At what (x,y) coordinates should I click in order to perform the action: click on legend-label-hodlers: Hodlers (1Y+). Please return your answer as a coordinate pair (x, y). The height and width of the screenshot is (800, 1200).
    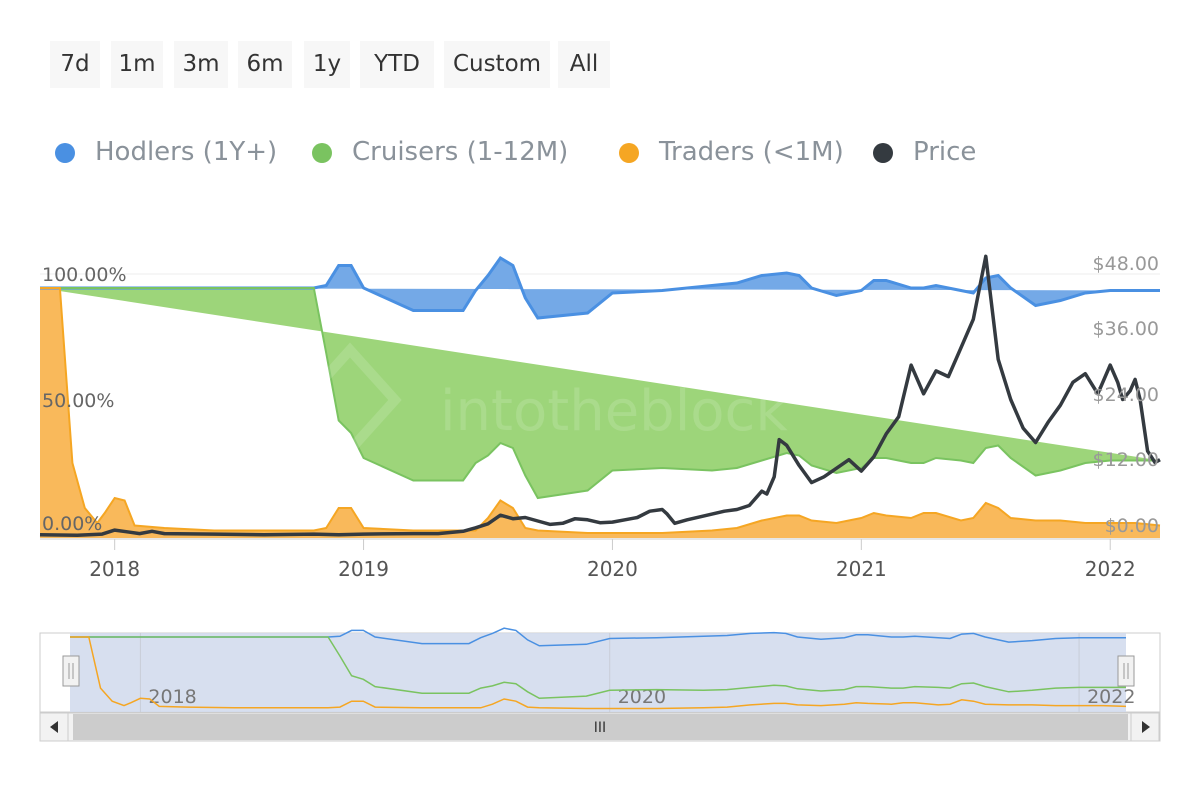
    Looking at the image, I should click on (186, 152).